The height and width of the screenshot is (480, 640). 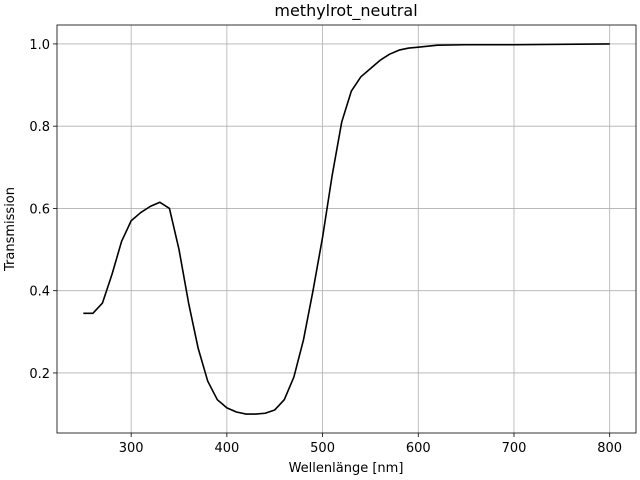 What do you see at coordinates (609, 448) in the screenshot?
I see `x-tick-label: 800` at bounding box center [609, 448].